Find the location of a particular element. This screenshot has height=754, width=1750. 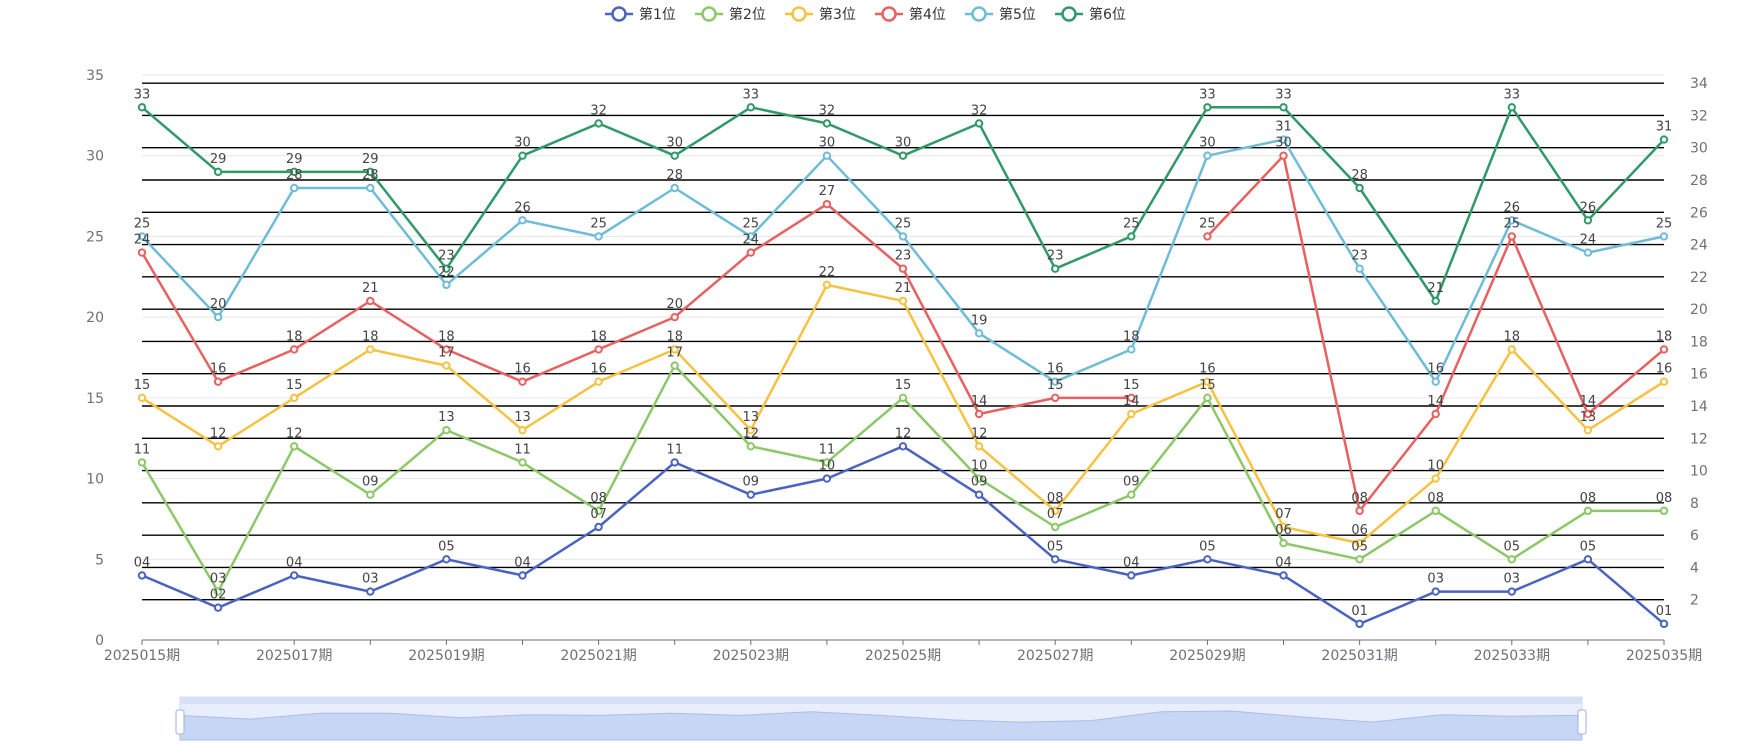

legend-item-1: 第1位 is located at coordinates (640, 14).